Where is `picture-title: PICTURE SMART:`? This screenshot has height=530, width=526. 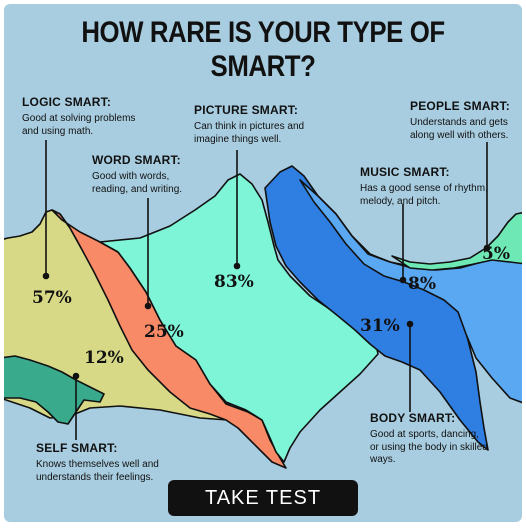 picture-title: PICTURE SMART: is located at coordinates (246, 110).